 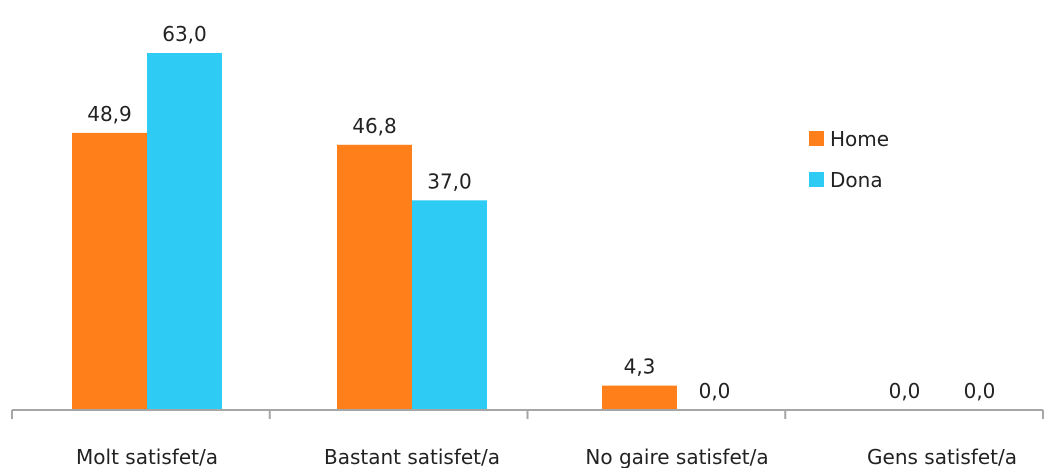 I want to click on bar-home-molt-satisfet-a, so click(x=109, y=271).